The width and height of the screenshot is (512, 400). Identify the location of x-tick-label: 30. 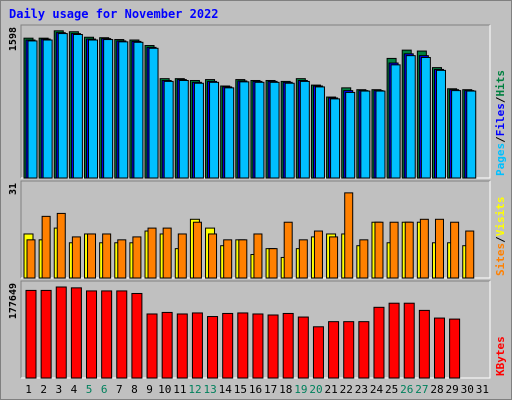
(467, 389).